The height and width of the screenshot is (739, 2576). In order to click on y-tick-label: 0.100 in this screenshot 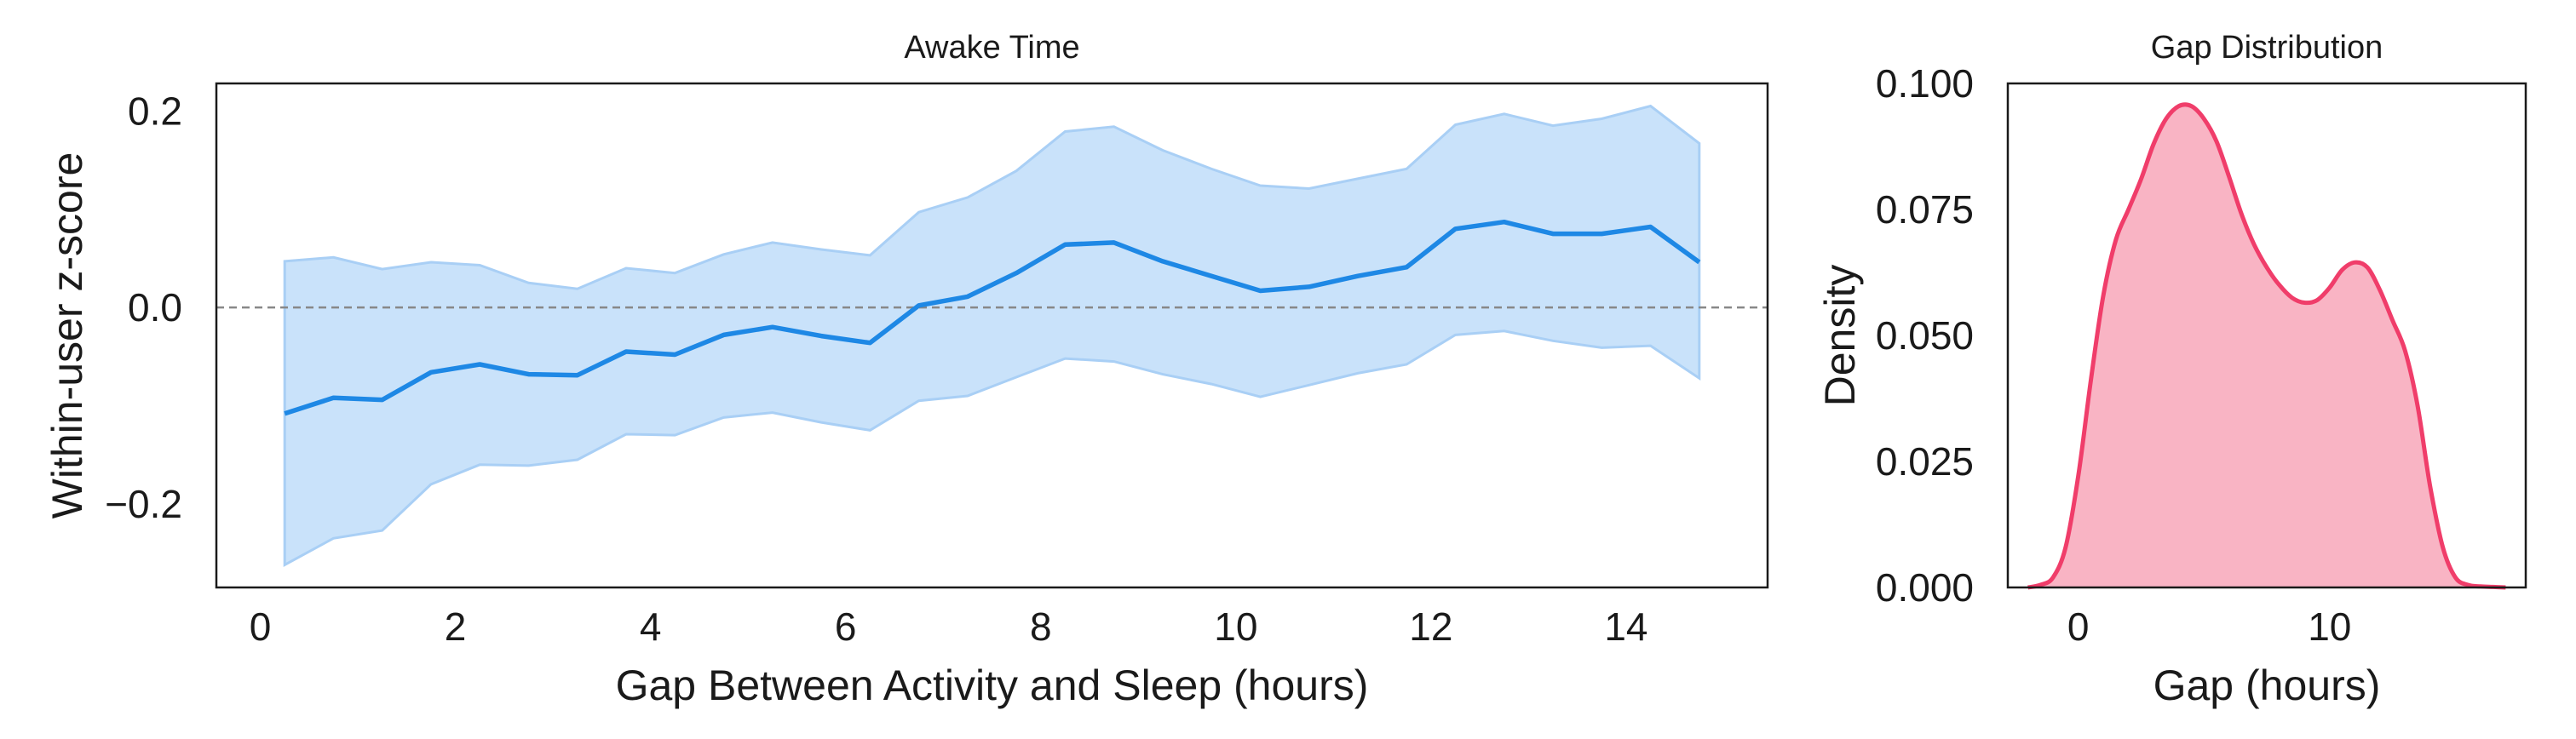, I will do `click(1925, 83)`.